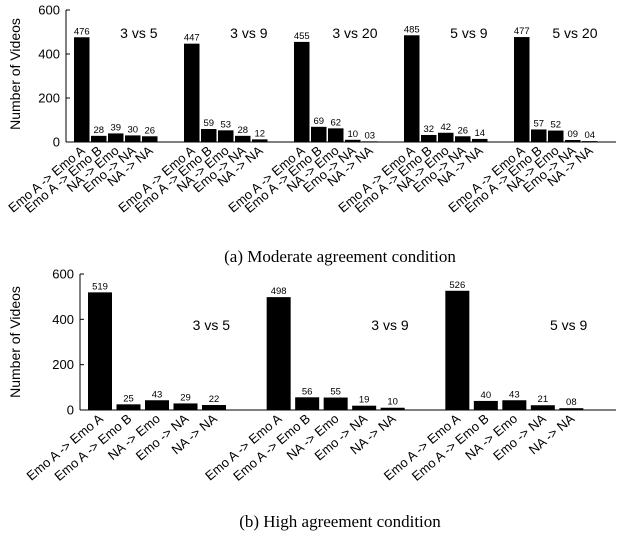 The height and width of the screenshot is (539, 625). I want to click on bar-value-label: 447, so click(192, 38).